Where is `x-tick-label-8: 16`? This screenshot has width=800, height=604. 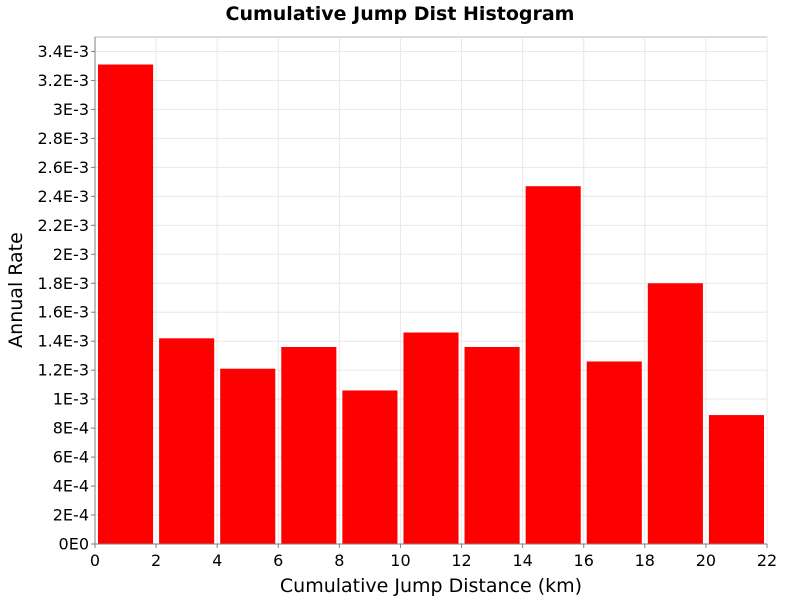
x-tick-label-8: 16 is located at coordinates (584, 560).